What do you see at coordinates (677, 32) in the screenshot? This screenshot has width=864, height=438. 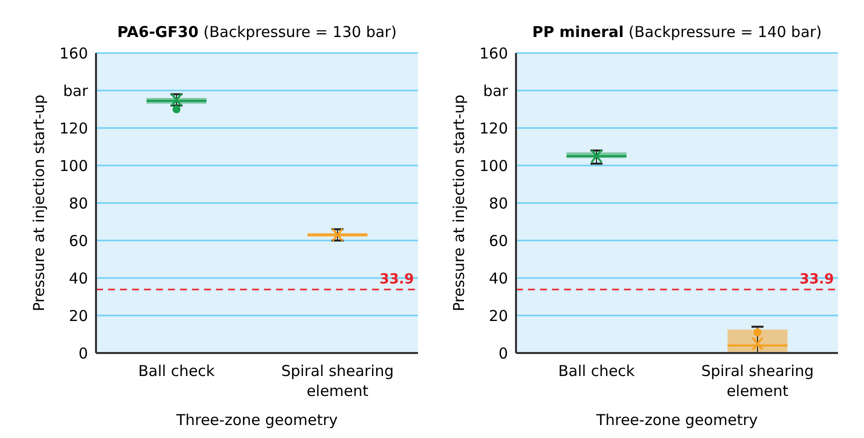 I see `chart-title: PP mineral (Backpressure = 140 bar)` at bounding box center [677, 32].